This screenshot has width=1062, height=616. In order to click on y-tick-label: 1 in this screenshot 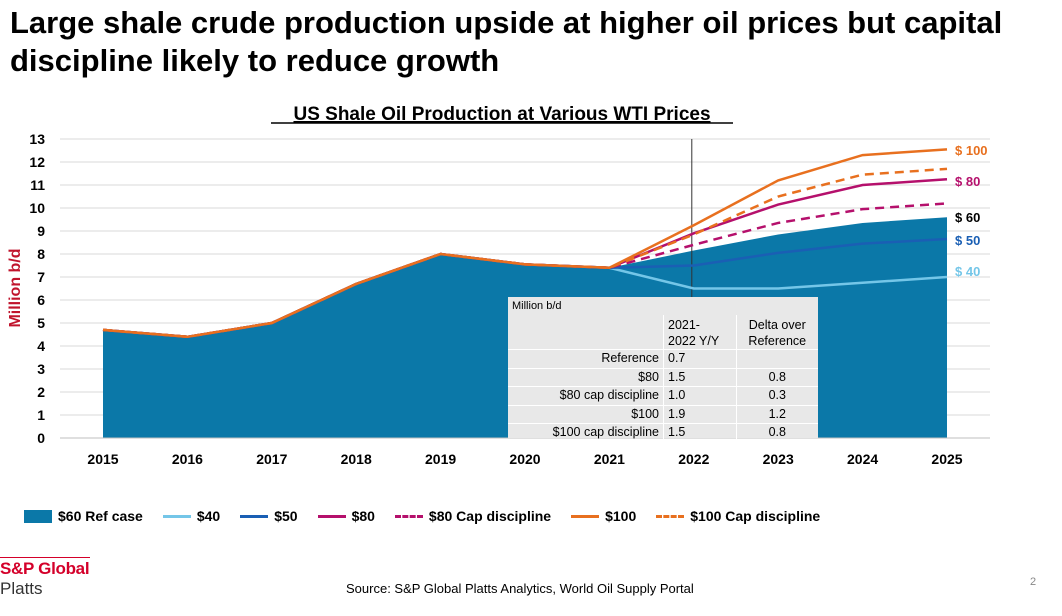, I will do `click(41, 415)`.